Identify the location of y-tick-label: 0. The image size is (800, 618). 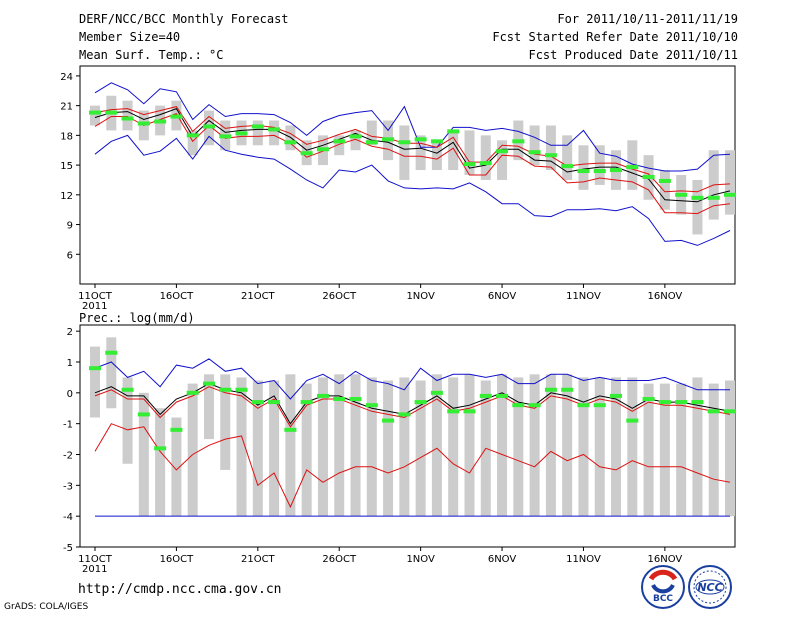
(70, 394).